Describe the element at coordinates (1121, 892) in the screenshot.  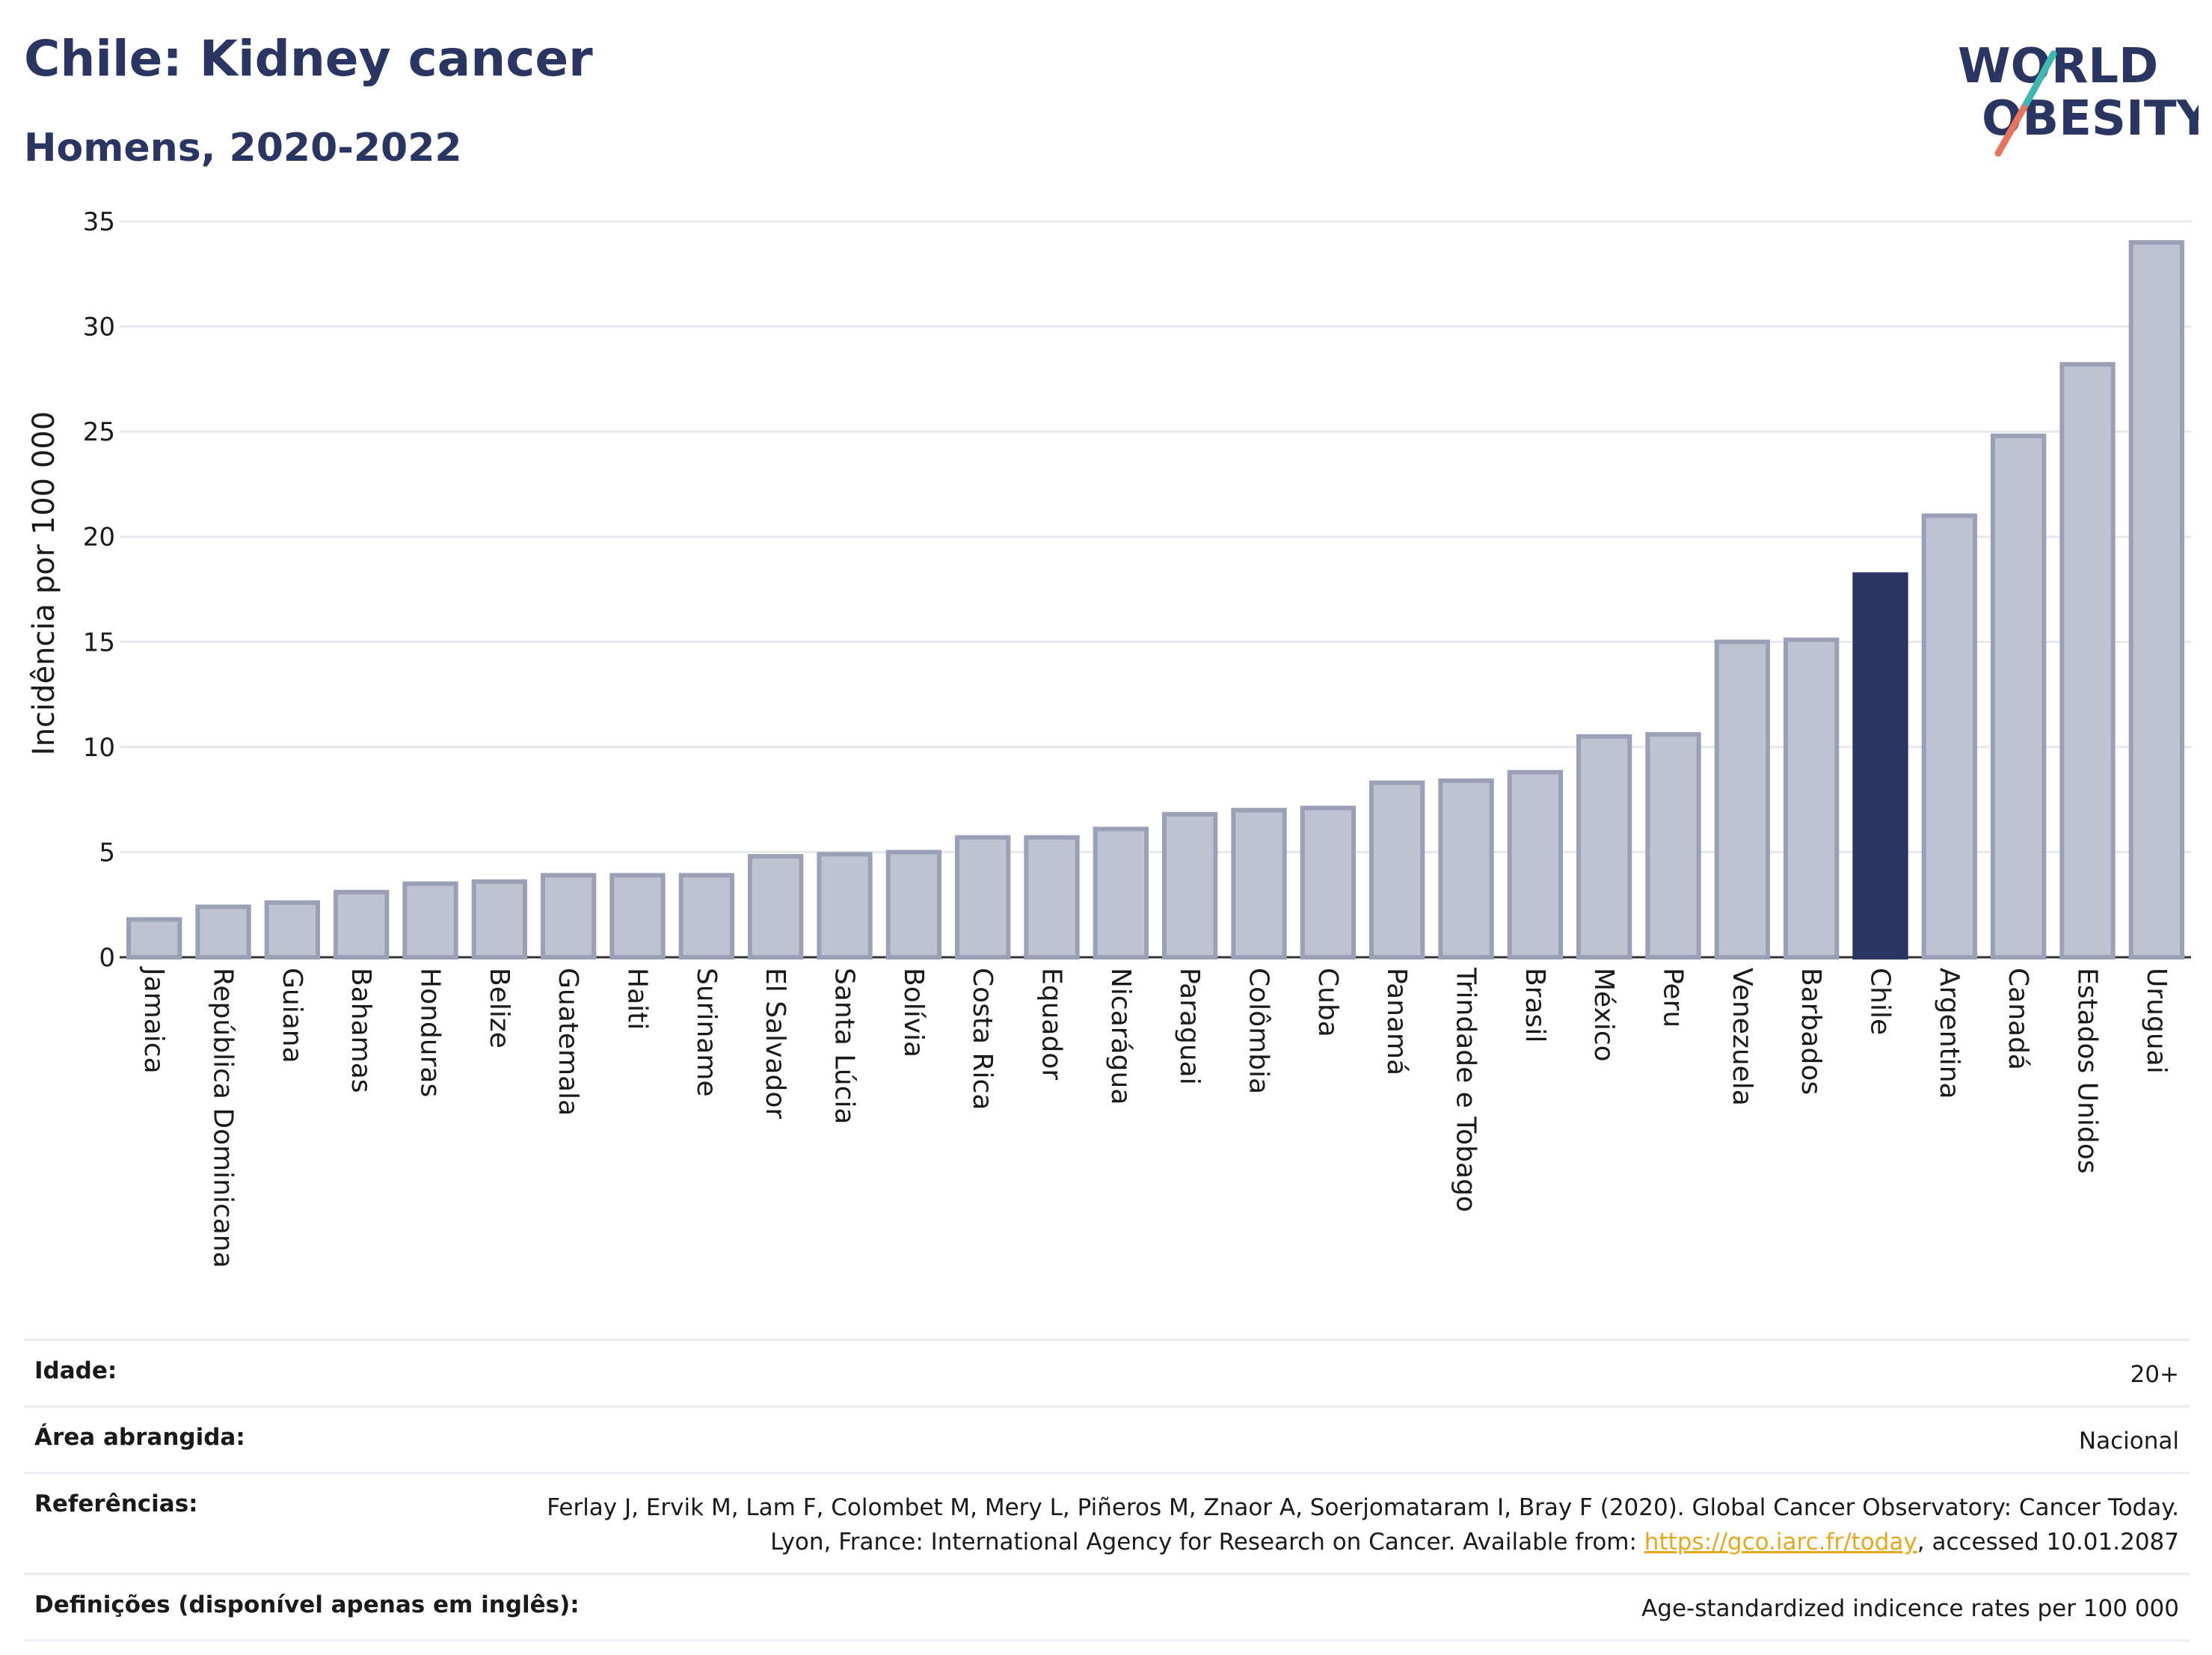
I see `bar-nicarágua` at that location.